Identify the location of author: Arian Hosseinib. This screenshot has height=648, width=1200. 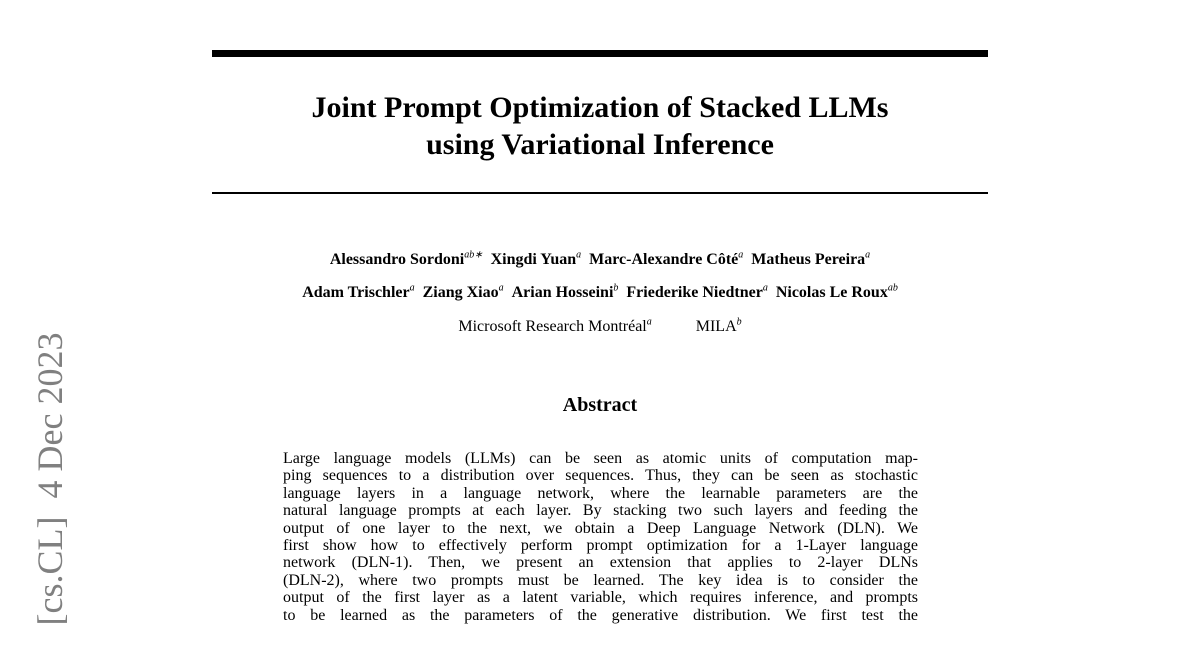
(565, 292).